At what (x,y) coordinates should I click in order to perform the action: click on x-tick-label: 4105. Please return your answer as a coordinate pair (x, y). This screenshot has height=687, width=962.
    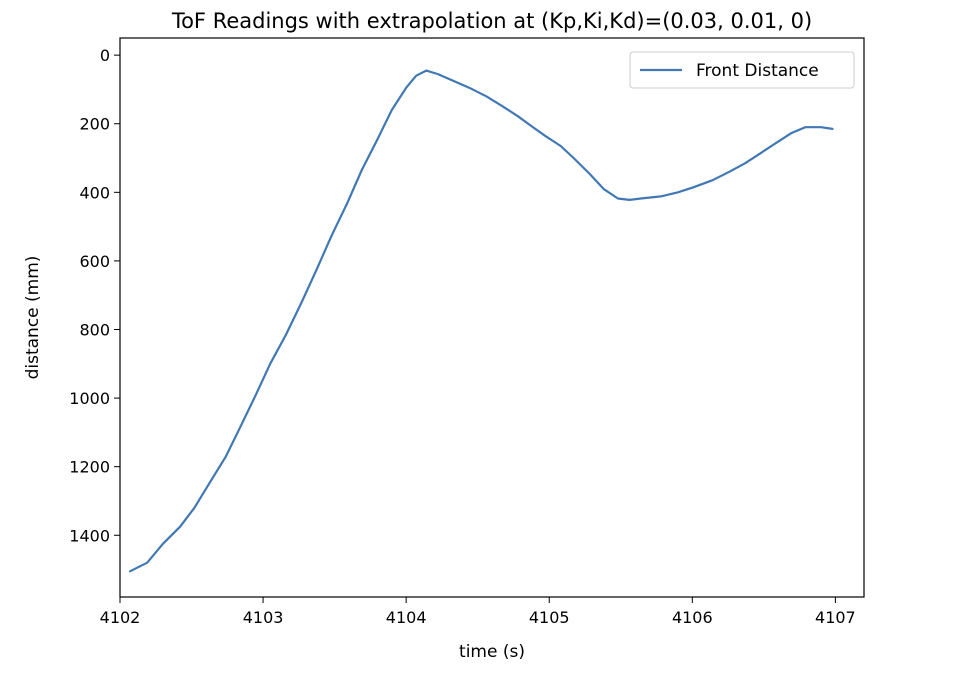
    Looking at the image, I should click on (549, 617).